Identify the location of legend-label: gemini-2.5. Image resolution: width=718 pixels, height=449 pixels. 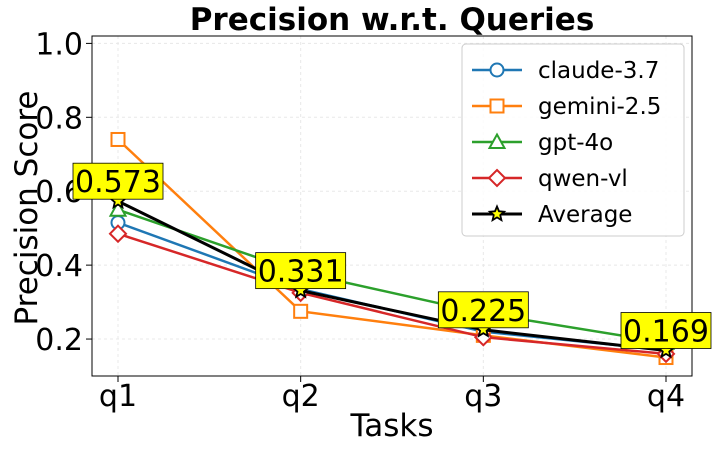
(599, 107).